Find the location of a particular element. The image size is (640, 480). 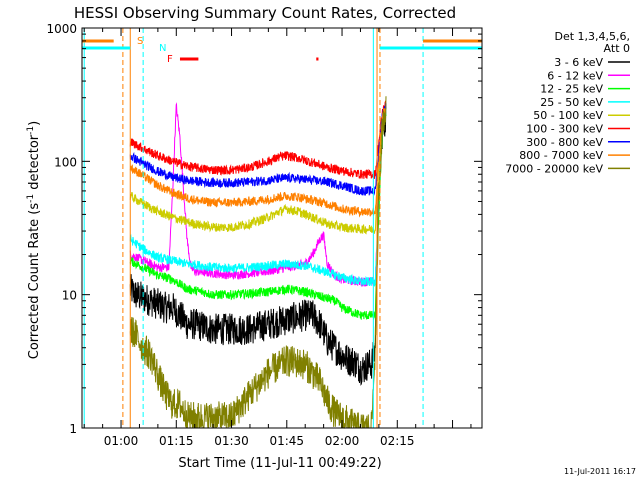

x-axis-label: Start Time (11-Jul-11 00:49:22) is located at coordinates (279, 463).